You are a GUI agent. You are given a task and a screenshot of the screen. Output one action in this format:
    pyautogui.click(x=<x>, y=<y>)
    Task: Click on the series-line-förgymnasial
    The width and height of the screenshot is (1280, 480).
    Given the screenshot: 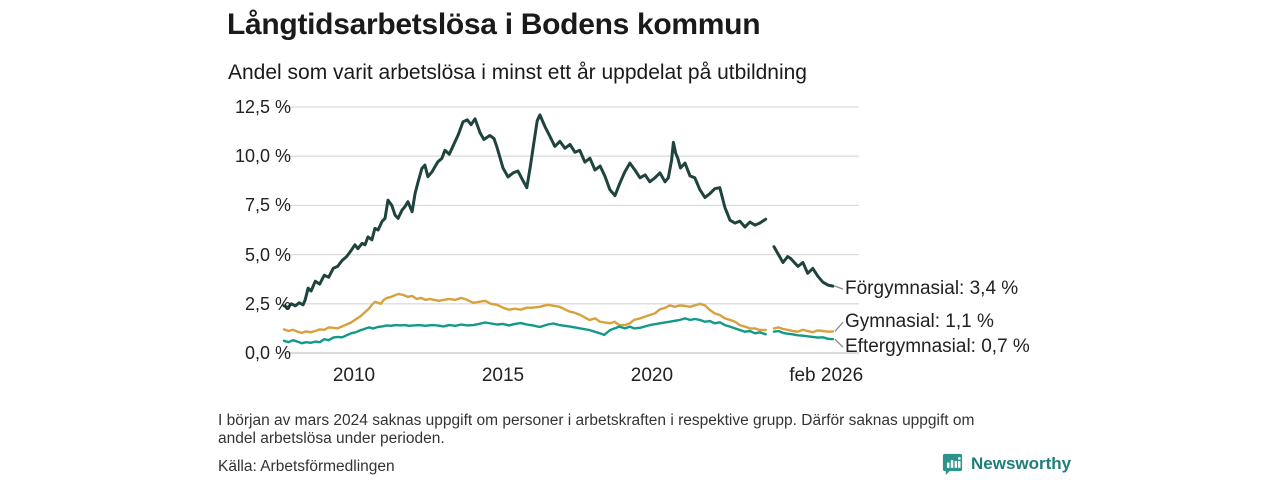 What is the action you would take?
    pyautogui.click(x=803, y=266)
    